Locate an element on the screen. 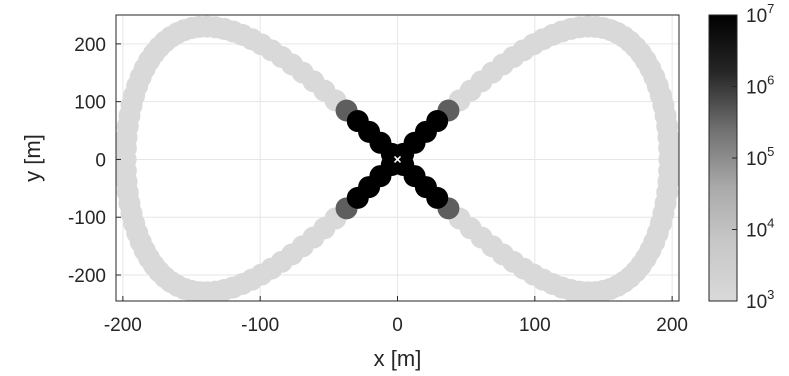 The image size is (789, 376). x-axis-label: x [m] is located at coordinates (398, 358).